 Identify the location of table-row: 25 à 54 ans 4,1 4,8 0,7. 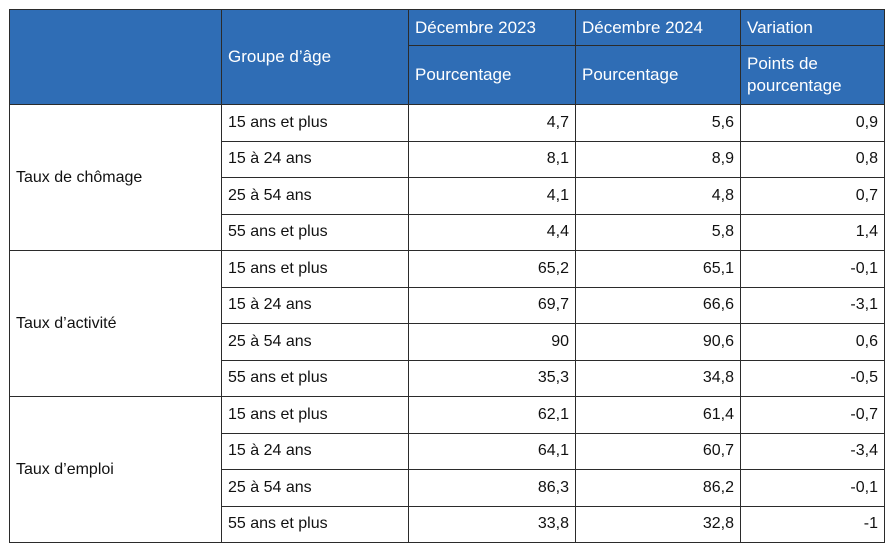
(447, 196).